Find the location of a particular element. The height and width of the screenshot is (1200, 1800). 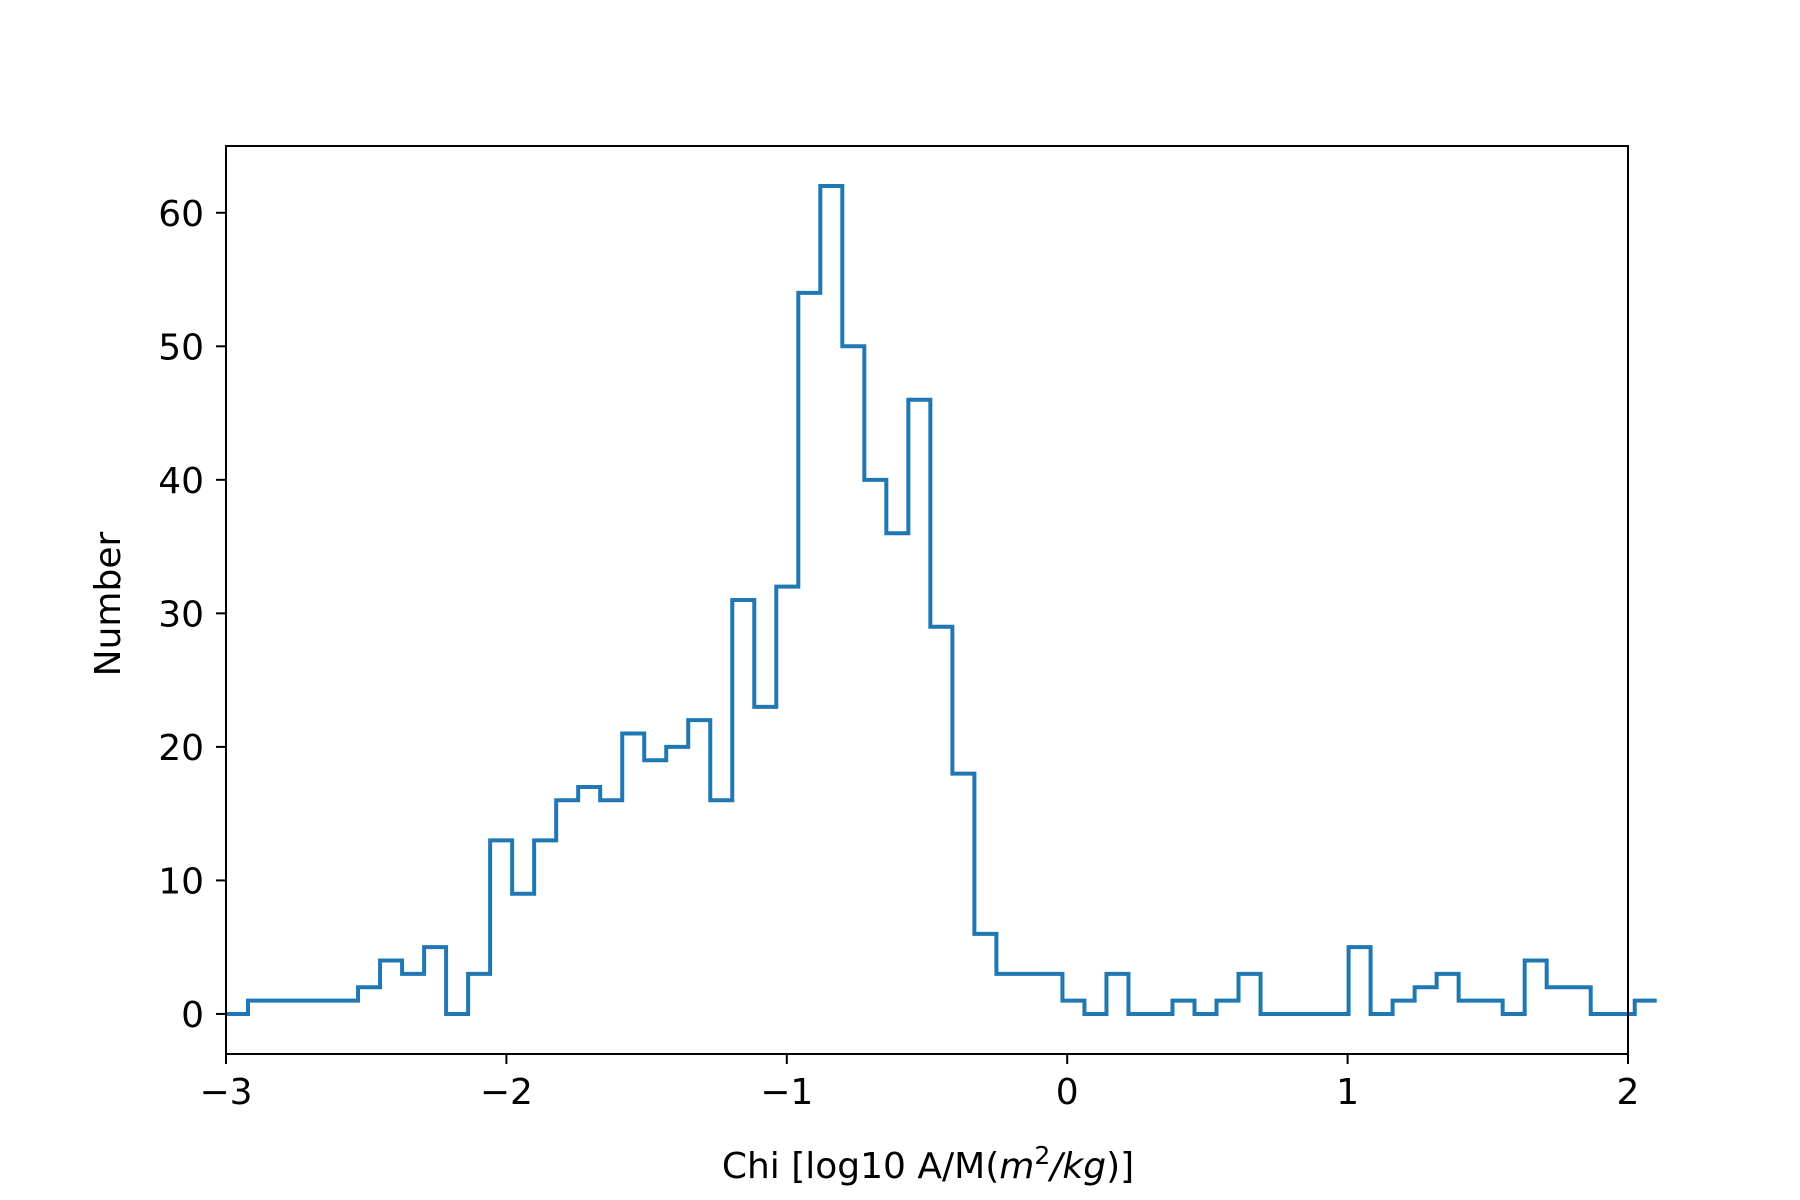

y-tick-label: 40 is located at coordinates (181, 481).